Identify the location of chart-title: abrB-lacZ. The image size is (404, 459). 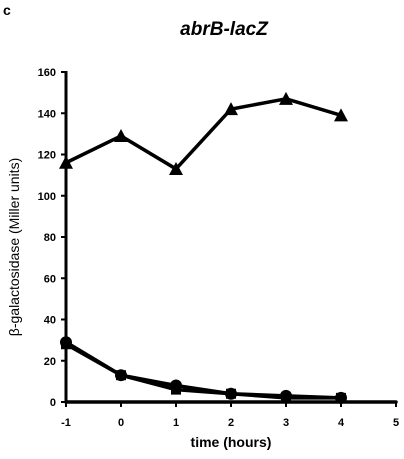
(224, 29).